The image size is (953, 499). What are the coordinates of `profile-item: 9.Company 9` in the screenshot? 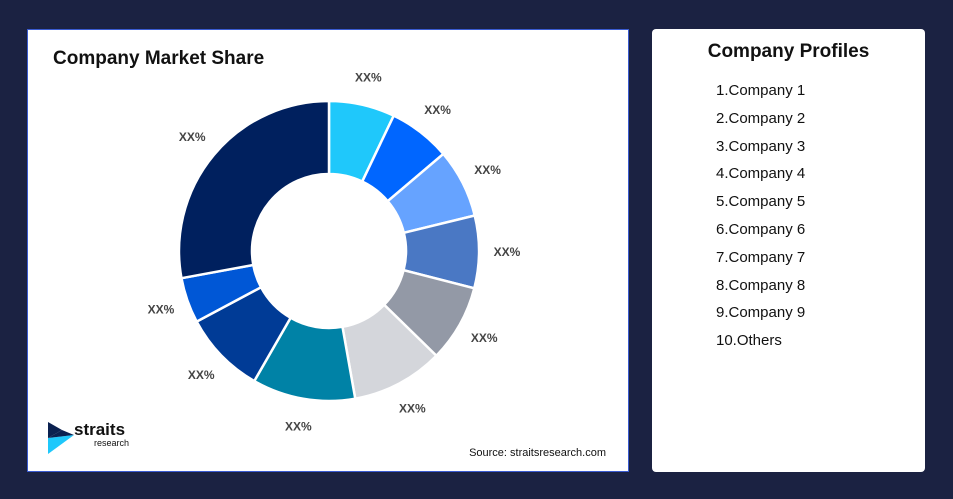 It's located at (761, 313).